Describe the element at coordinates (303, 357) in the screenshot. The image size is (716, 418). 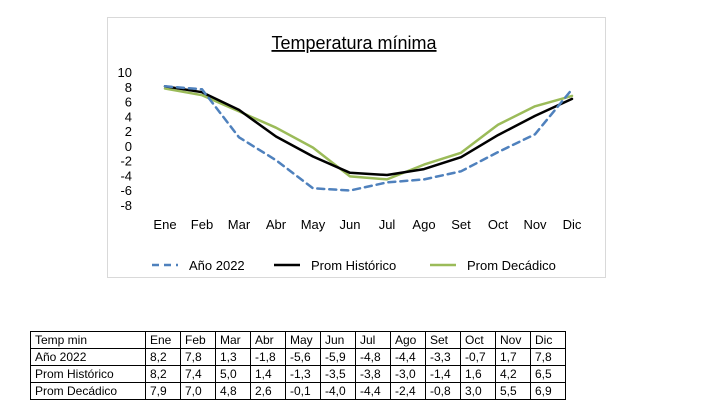
I see `table-cell: -5,6` at that location.